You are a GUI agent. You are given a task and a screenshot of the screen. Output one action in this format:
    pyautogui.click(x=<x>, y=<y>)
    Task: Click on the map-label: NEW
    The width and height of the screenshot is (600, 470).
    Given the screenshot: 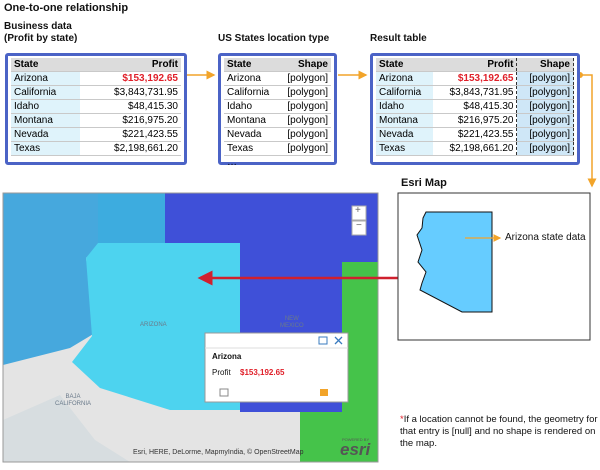 What is the action you would take?
    pyautogui.click(x=291, y=319)
    